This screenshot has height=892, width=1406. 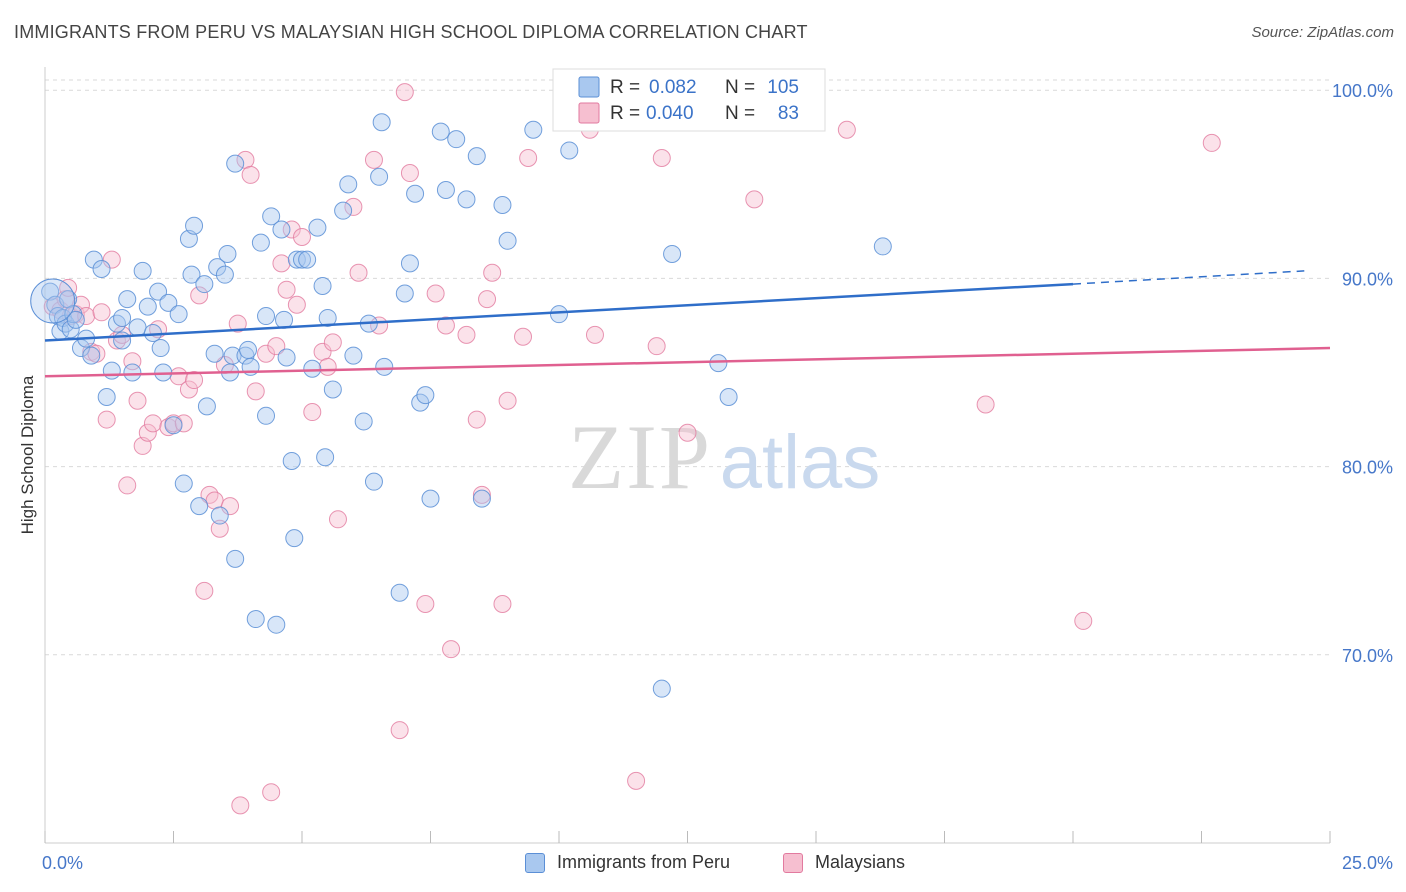 What do you see at coordinates (1367, 656) in the screenshot?
I see `y-tick-label: 70.0%` at bounding box center [1367, 656].